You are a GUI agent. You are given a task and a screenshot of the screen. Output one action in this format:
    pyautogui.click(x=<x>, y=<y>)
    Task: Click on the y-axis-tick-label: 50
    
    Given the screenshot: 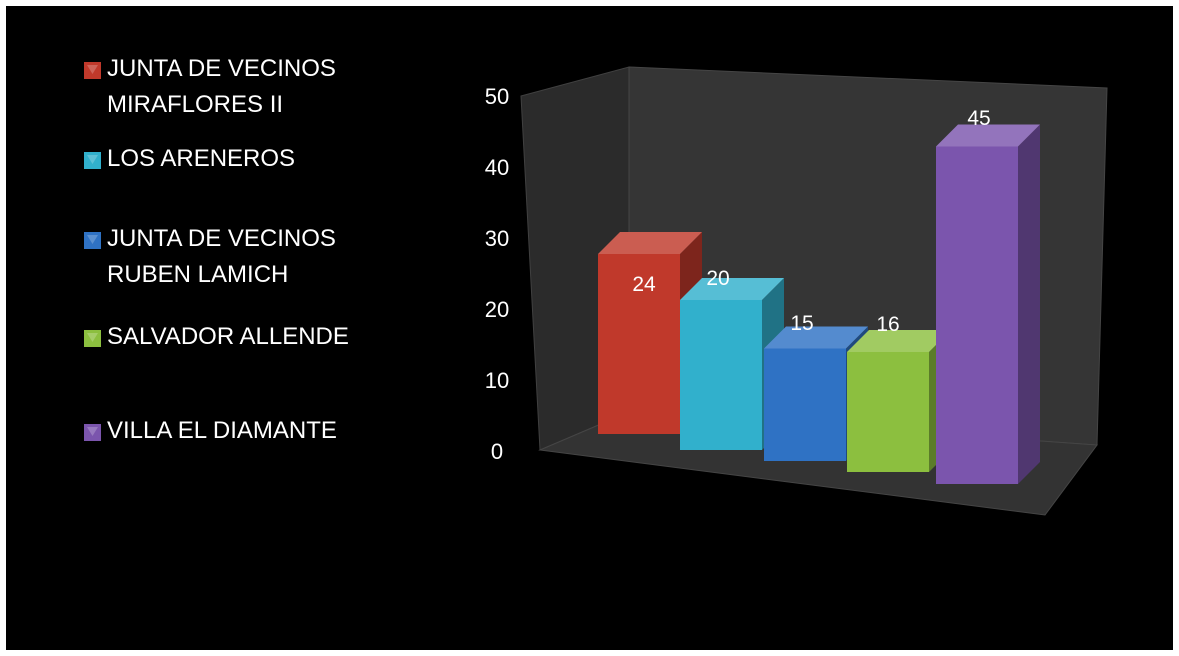 What is the action you would take?
    pyautogui.click(x=497, y=96)
    